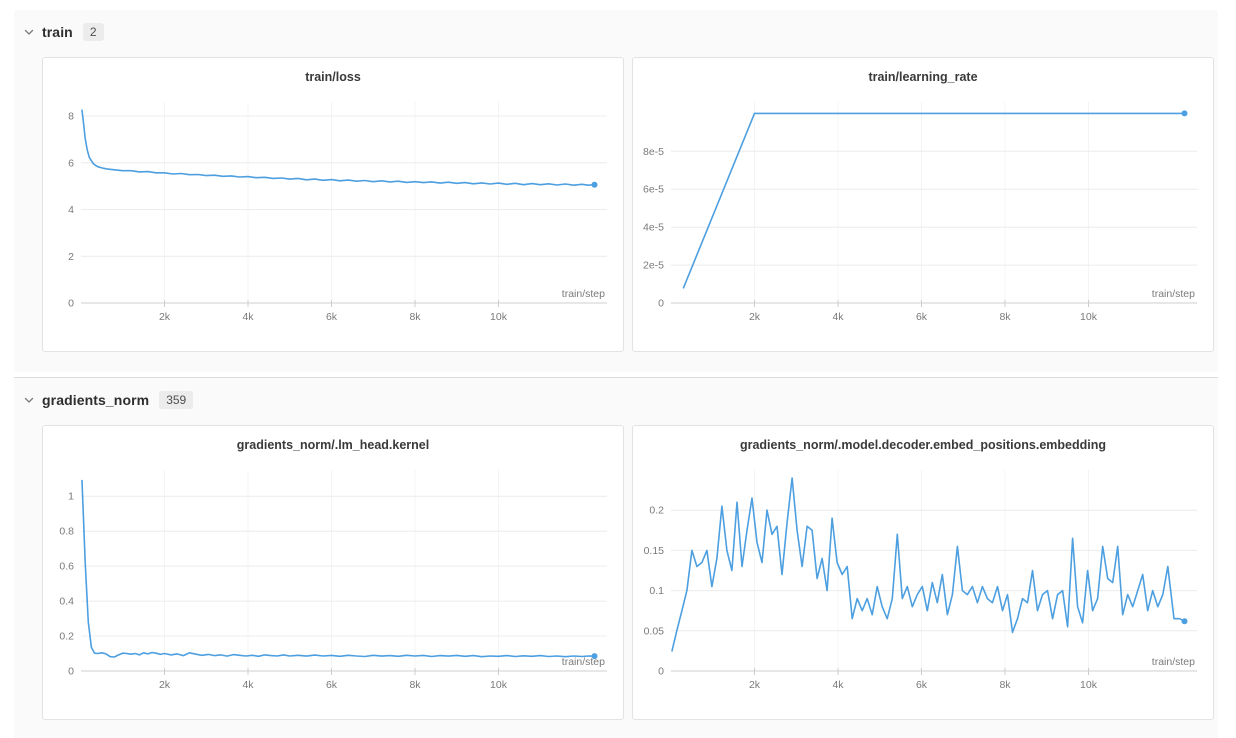  I want to click on section-train-header: train 2, so click(616, 27).